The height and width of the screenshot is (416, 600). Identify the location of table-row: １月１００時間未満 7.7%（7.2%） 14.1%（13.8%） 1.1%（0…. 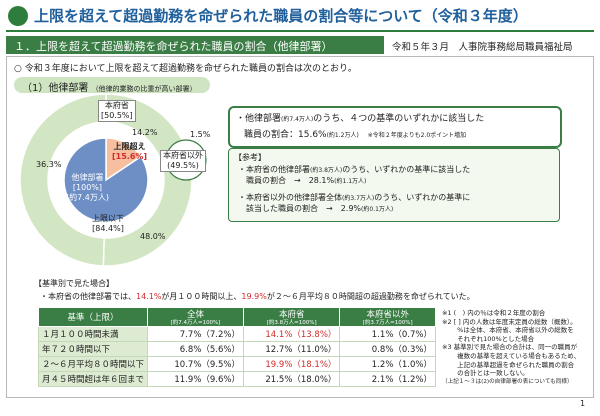
(236, 334).